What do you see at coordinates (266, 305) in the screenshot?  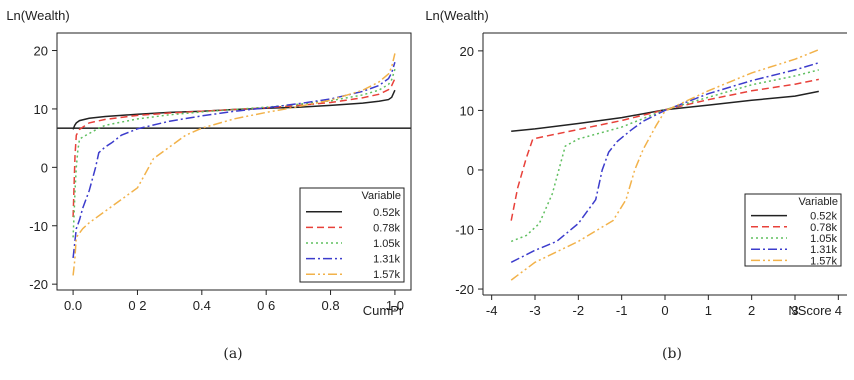 I see `x-tick-label: 0 6` at bounding box center [266, 305].